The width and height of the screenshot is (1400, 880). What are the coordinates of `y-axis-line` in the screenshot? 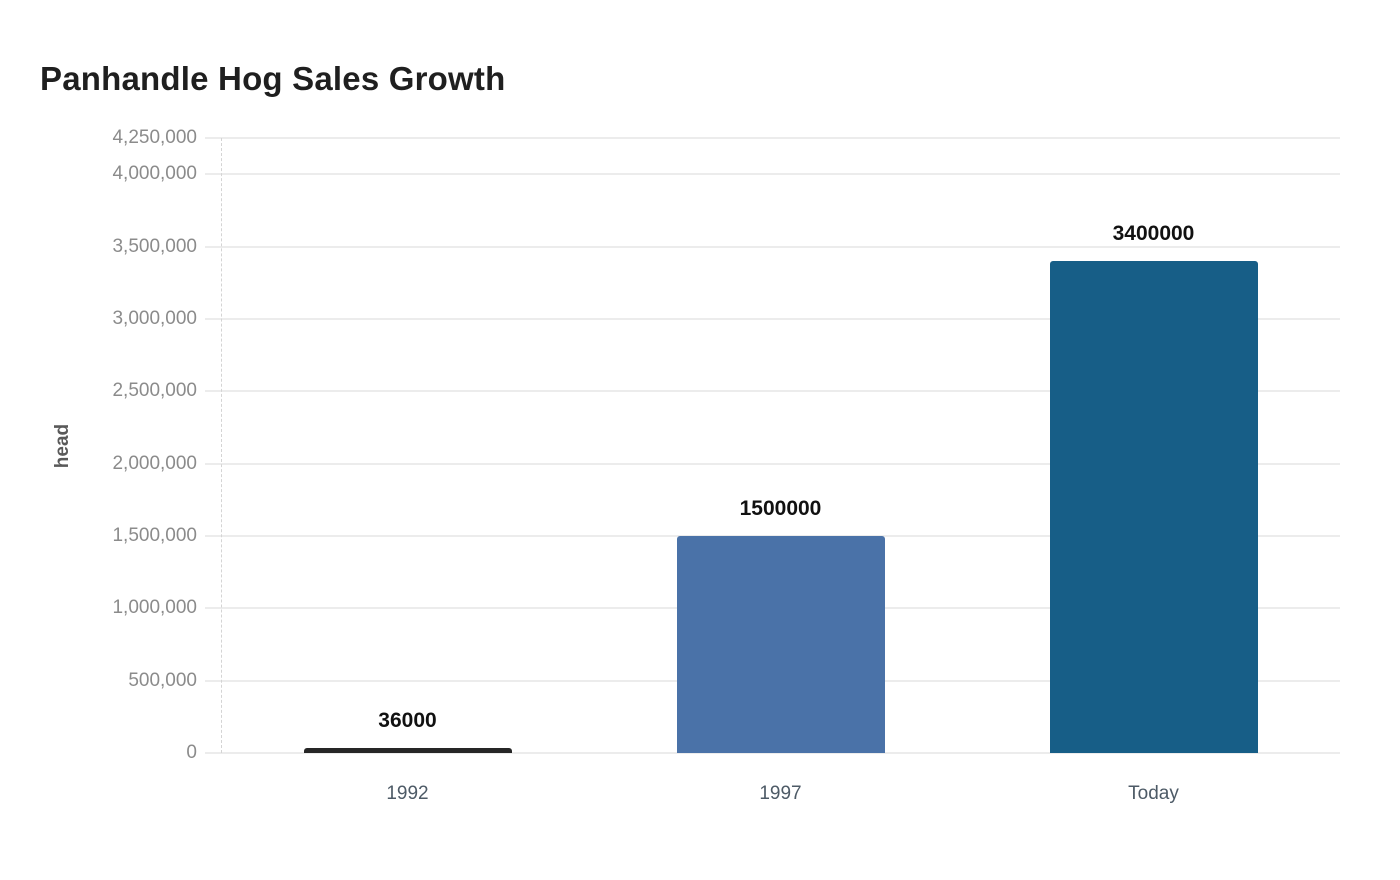 It's located at (221, 445).